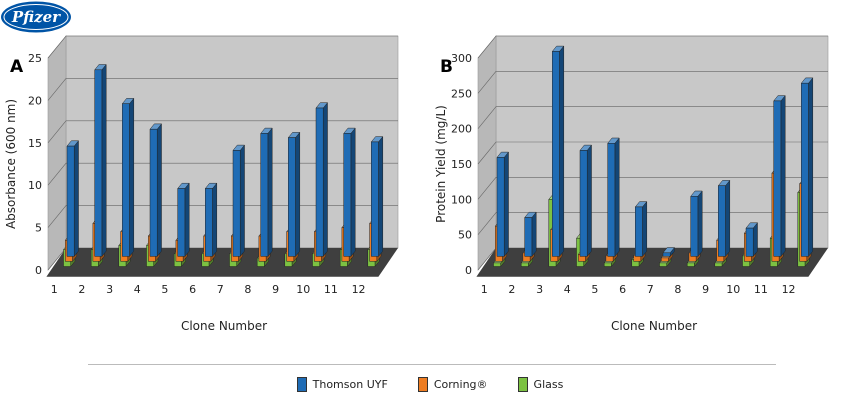 This screenshot has width=860, height=400. I want to click on floor, so click(652, 262).